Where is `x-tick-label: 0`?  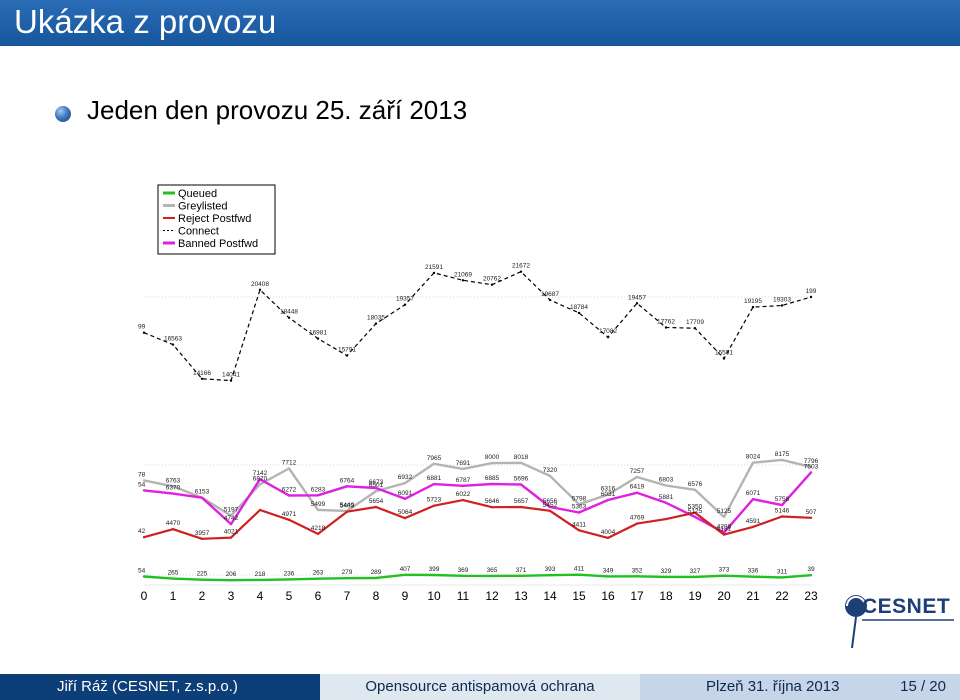
x-tick-label: 0 is located at coordinates (144, 596).